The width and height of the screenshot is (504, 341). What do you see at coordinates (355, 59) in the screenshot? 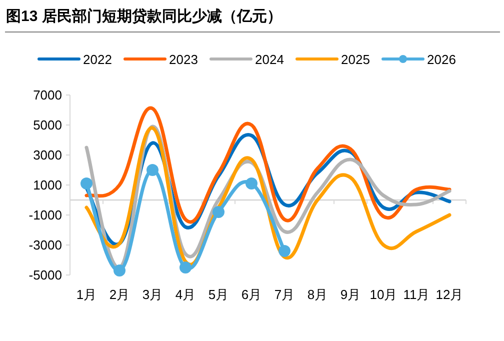
I see `legend-label: 2025` at bounding box center [355, 59].